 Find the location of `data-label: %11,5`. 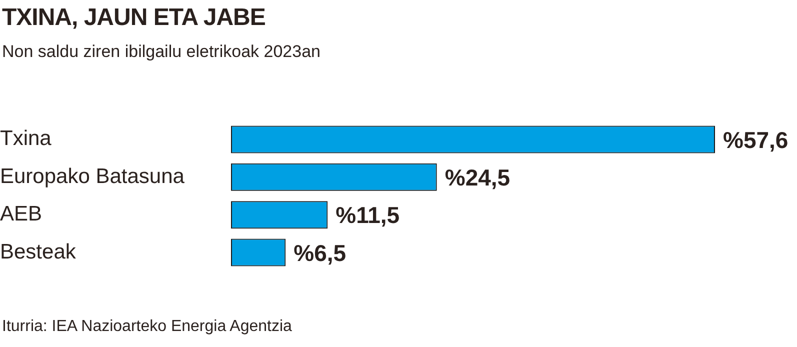

data-label: %11,5 is located at coordinates (368, 215).